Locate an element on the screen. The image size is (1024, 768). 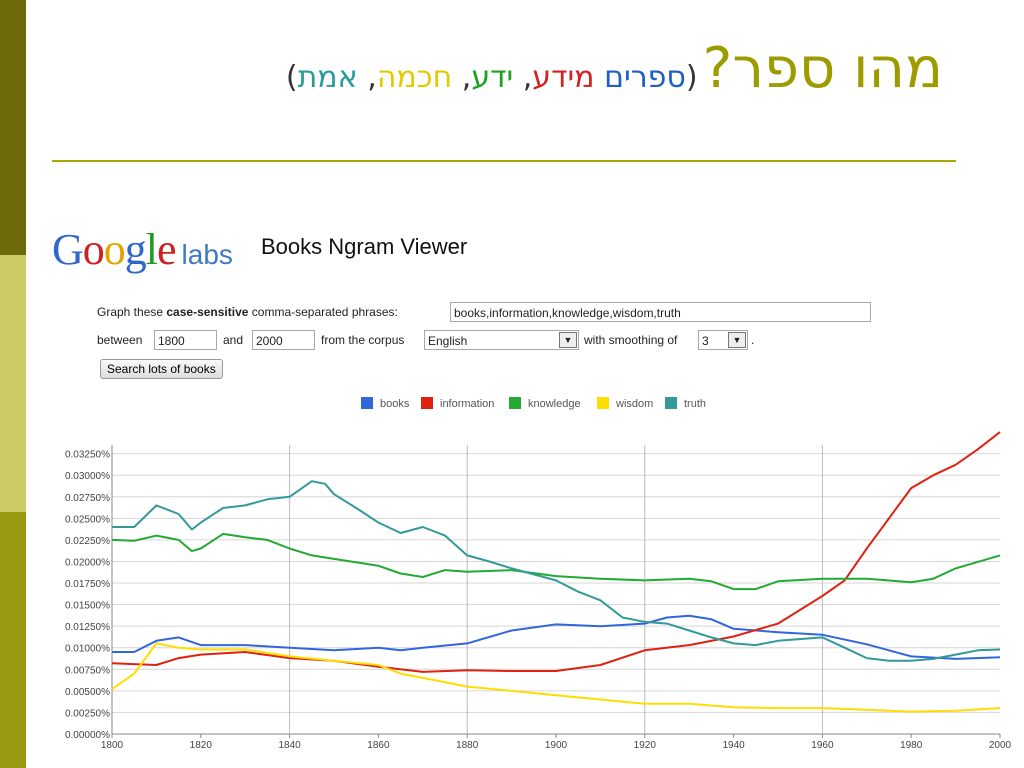
x-tick-label: 1900 is located at coordinates (556, 745).